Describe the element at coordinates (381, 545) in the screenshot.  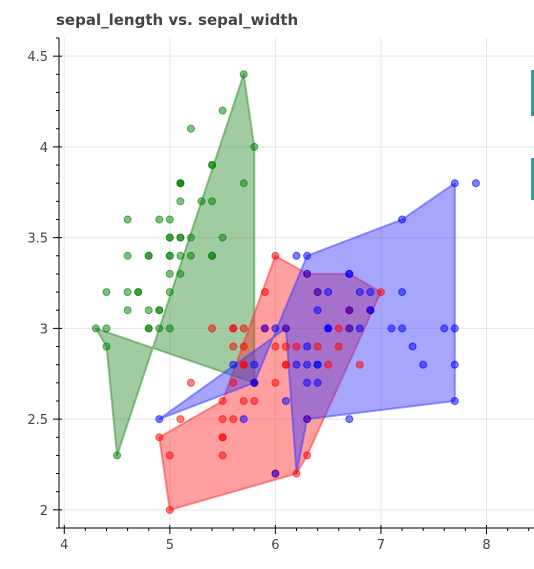
I see `x-tick-label: 7` at that location.